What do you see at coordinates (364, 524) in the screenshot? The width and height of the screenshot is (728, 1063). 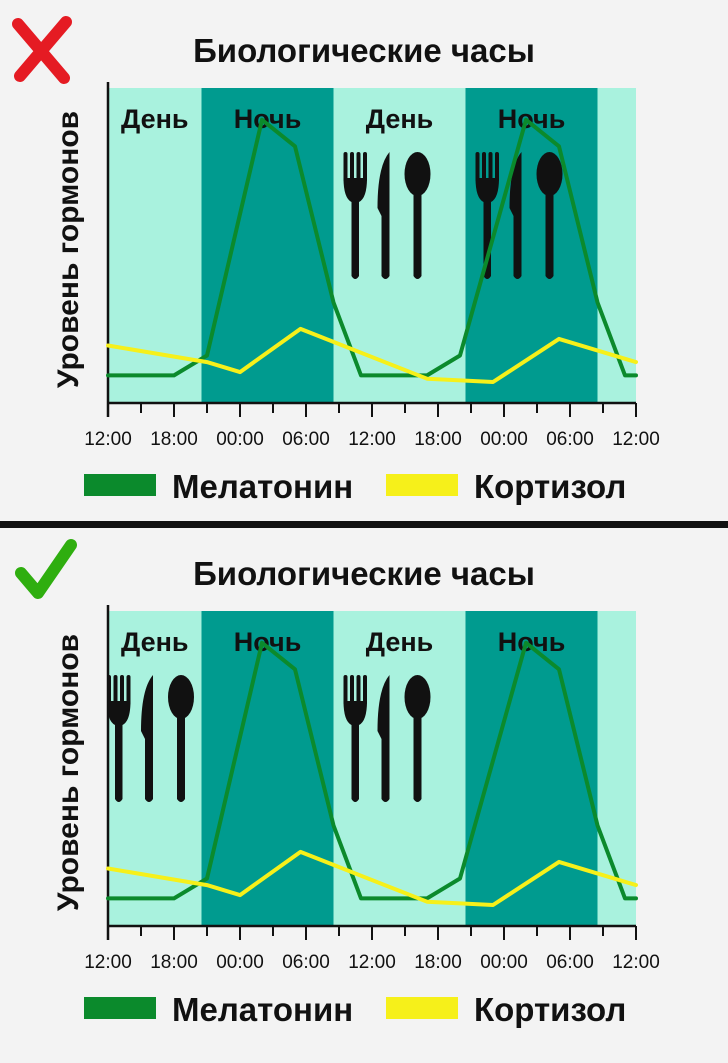 I see `panel-divider` at bounding box center [364, 524].